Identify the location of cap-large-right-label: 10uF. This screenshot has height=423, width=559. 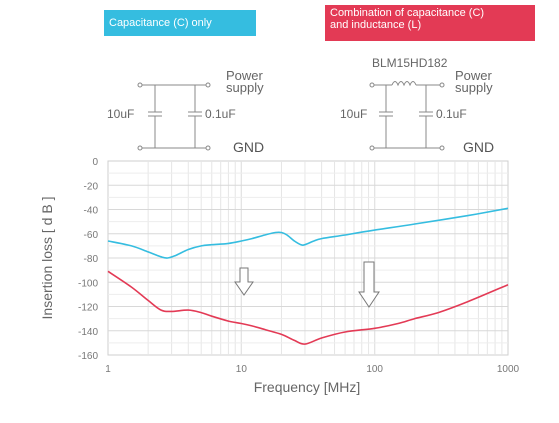
(354, 114).